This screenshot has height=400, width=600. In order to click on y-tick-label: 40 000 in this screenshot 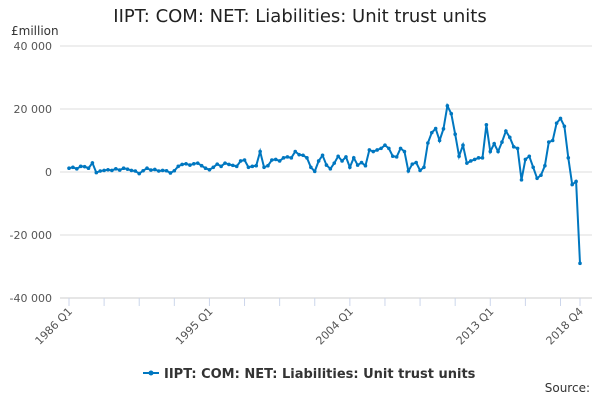, I will do `click(33, 46)`.